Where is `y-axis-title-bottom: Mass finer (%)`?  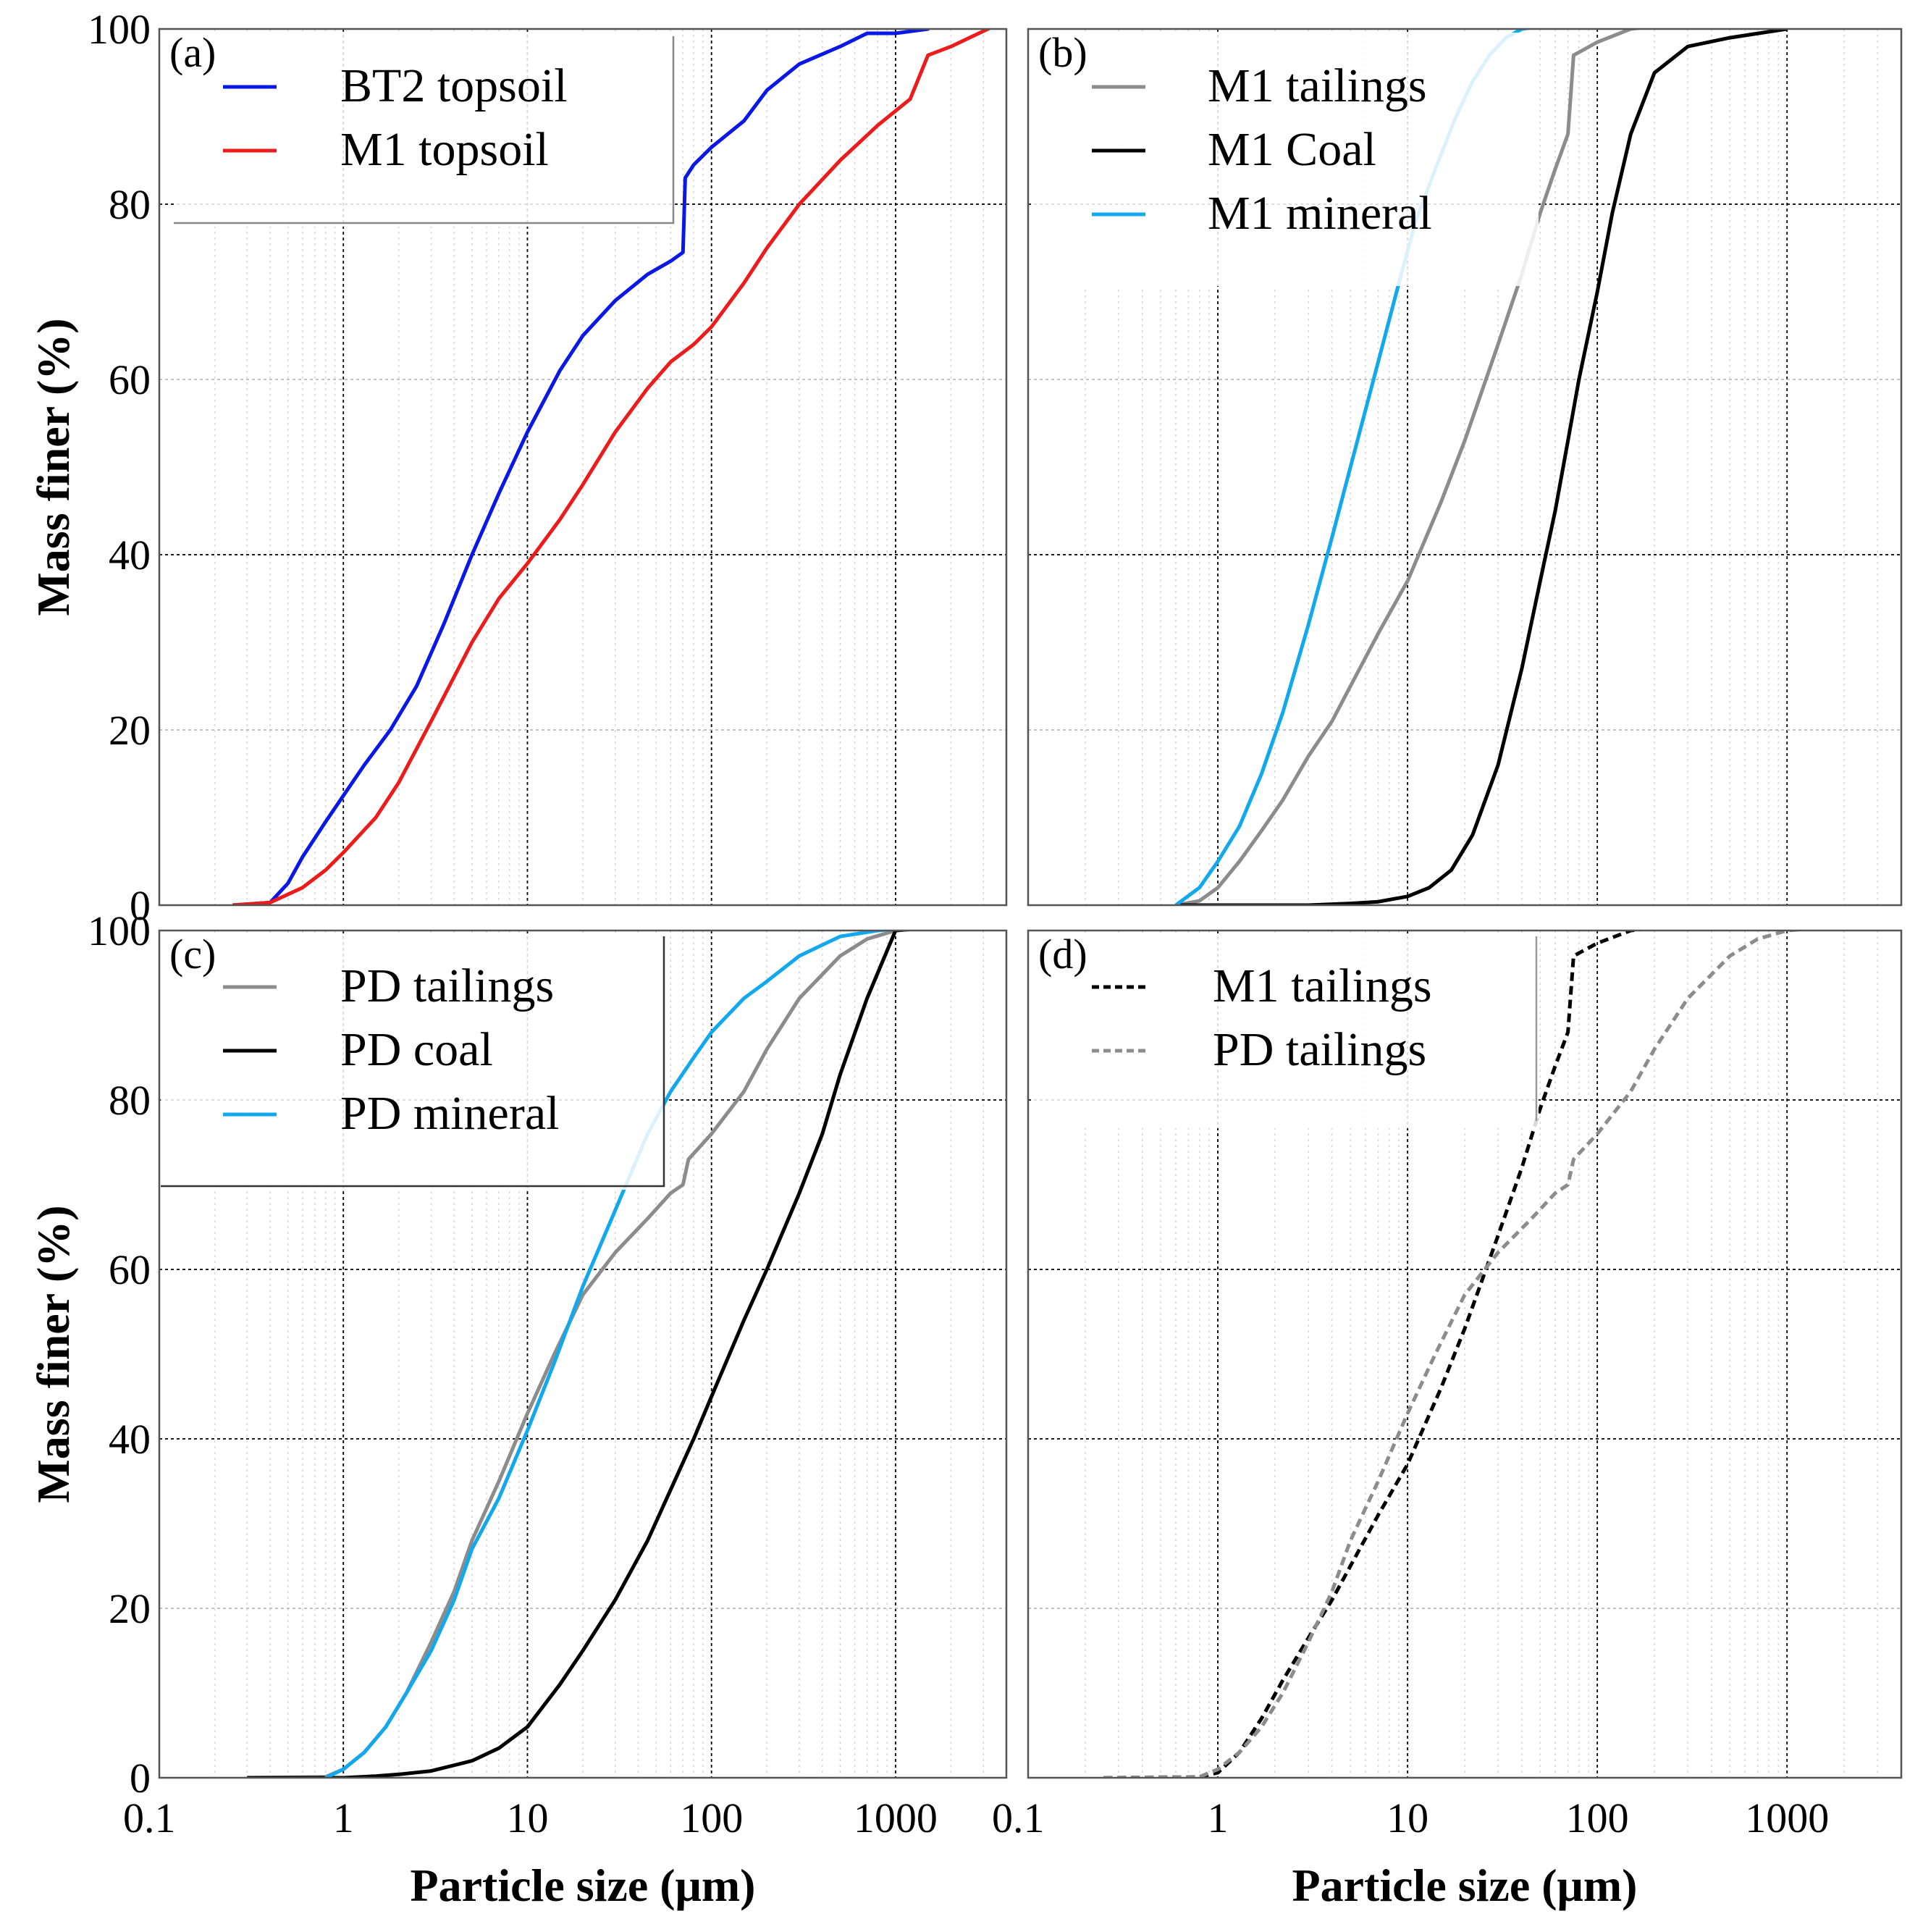
y-axis-title-bottom: Mass finer (%) is located at coordinates (53, 1354).